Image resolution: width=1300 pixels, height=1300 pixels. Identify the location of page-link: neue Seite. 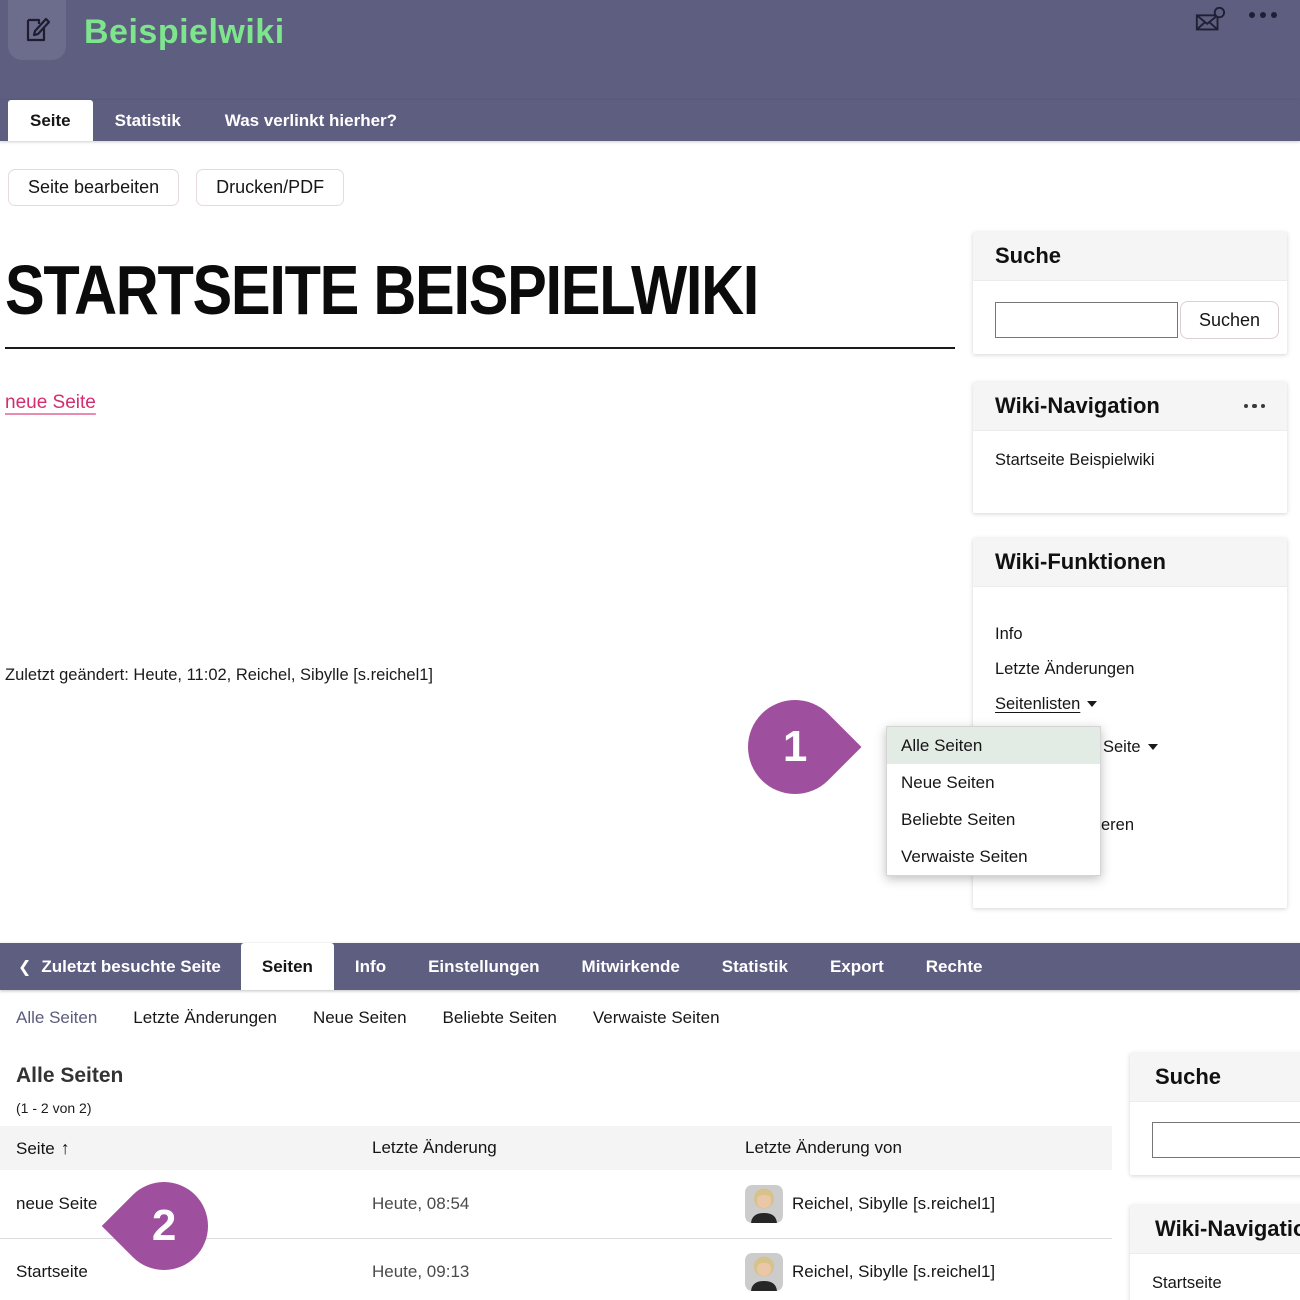
(57, 1203).